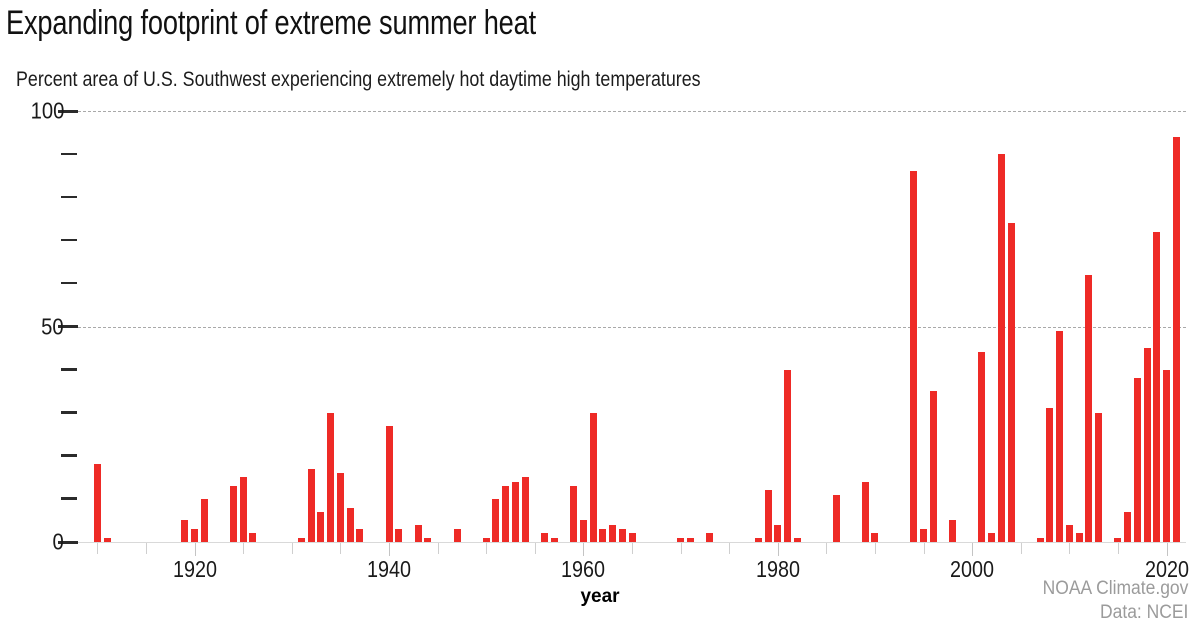 This screenshot has width=1200, height=630. What do you see at coordinates (777, 569) in the screenshot?
I see `x-tick-label: 1980` at bounding box center [777, 569].